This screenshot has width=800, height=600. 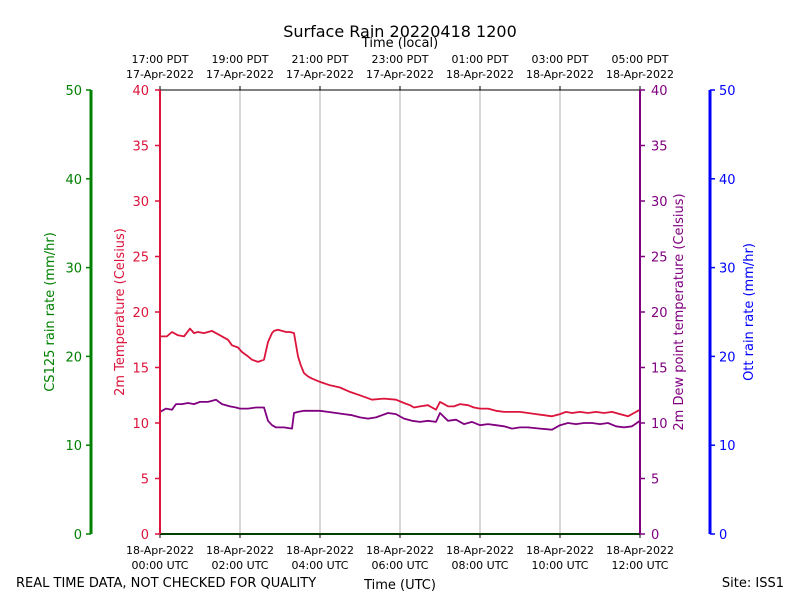 What do you see at coordinates (319, 565) in the screenshot?
I see `x-tick-label-utc-time: 04:00 UTC` at bounding box center [319, 565].